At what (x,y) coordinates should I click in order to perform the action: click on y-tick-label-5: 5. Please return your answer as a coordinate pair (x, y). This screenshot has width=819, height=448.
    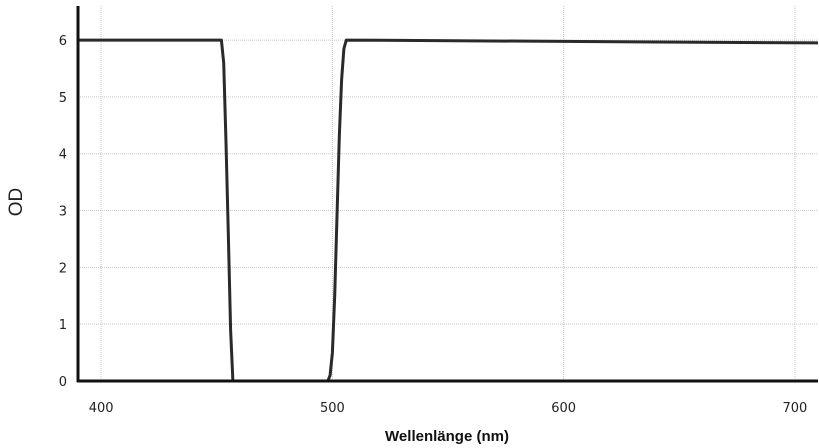
    Looking at the image, I should click on (63, 98).